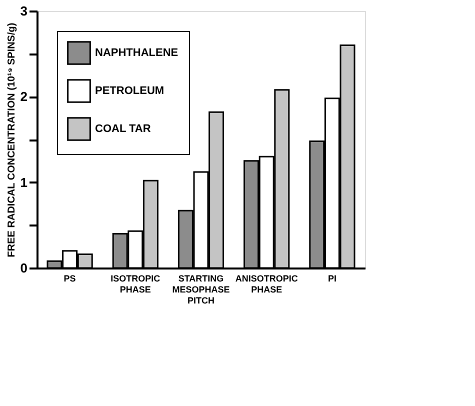 The image size is (475, 406). Describe the element at coordinates (24, 268) in the screenshot. I see `y-tick-label: 0` at that location.